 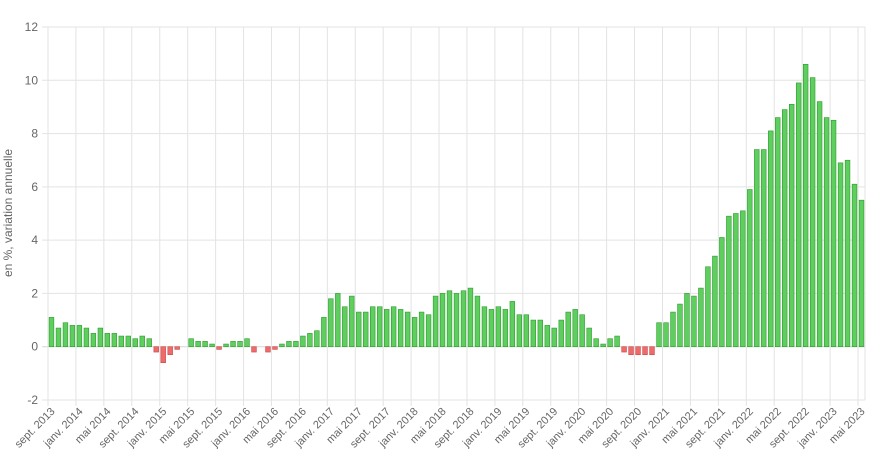 What do you see at coordinates (34, 187) in the screenshot?
I see `y-tick-label: 6` at bounding box center [34, 187].